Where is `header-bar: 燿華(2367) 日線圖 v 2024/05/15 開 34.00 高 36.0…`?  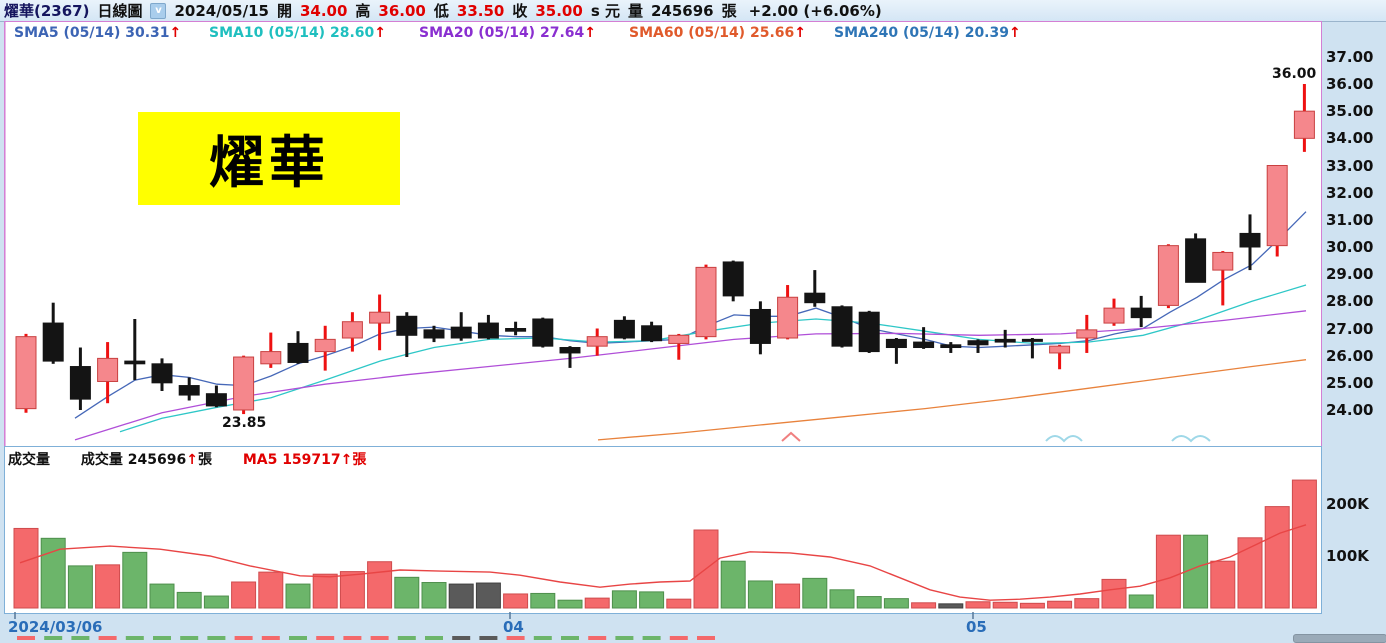
header-bar: 燿華(2367) 日線圖 v 2024/05/15 開 34.00 高 36.0… is located at coordinates (693, 11).